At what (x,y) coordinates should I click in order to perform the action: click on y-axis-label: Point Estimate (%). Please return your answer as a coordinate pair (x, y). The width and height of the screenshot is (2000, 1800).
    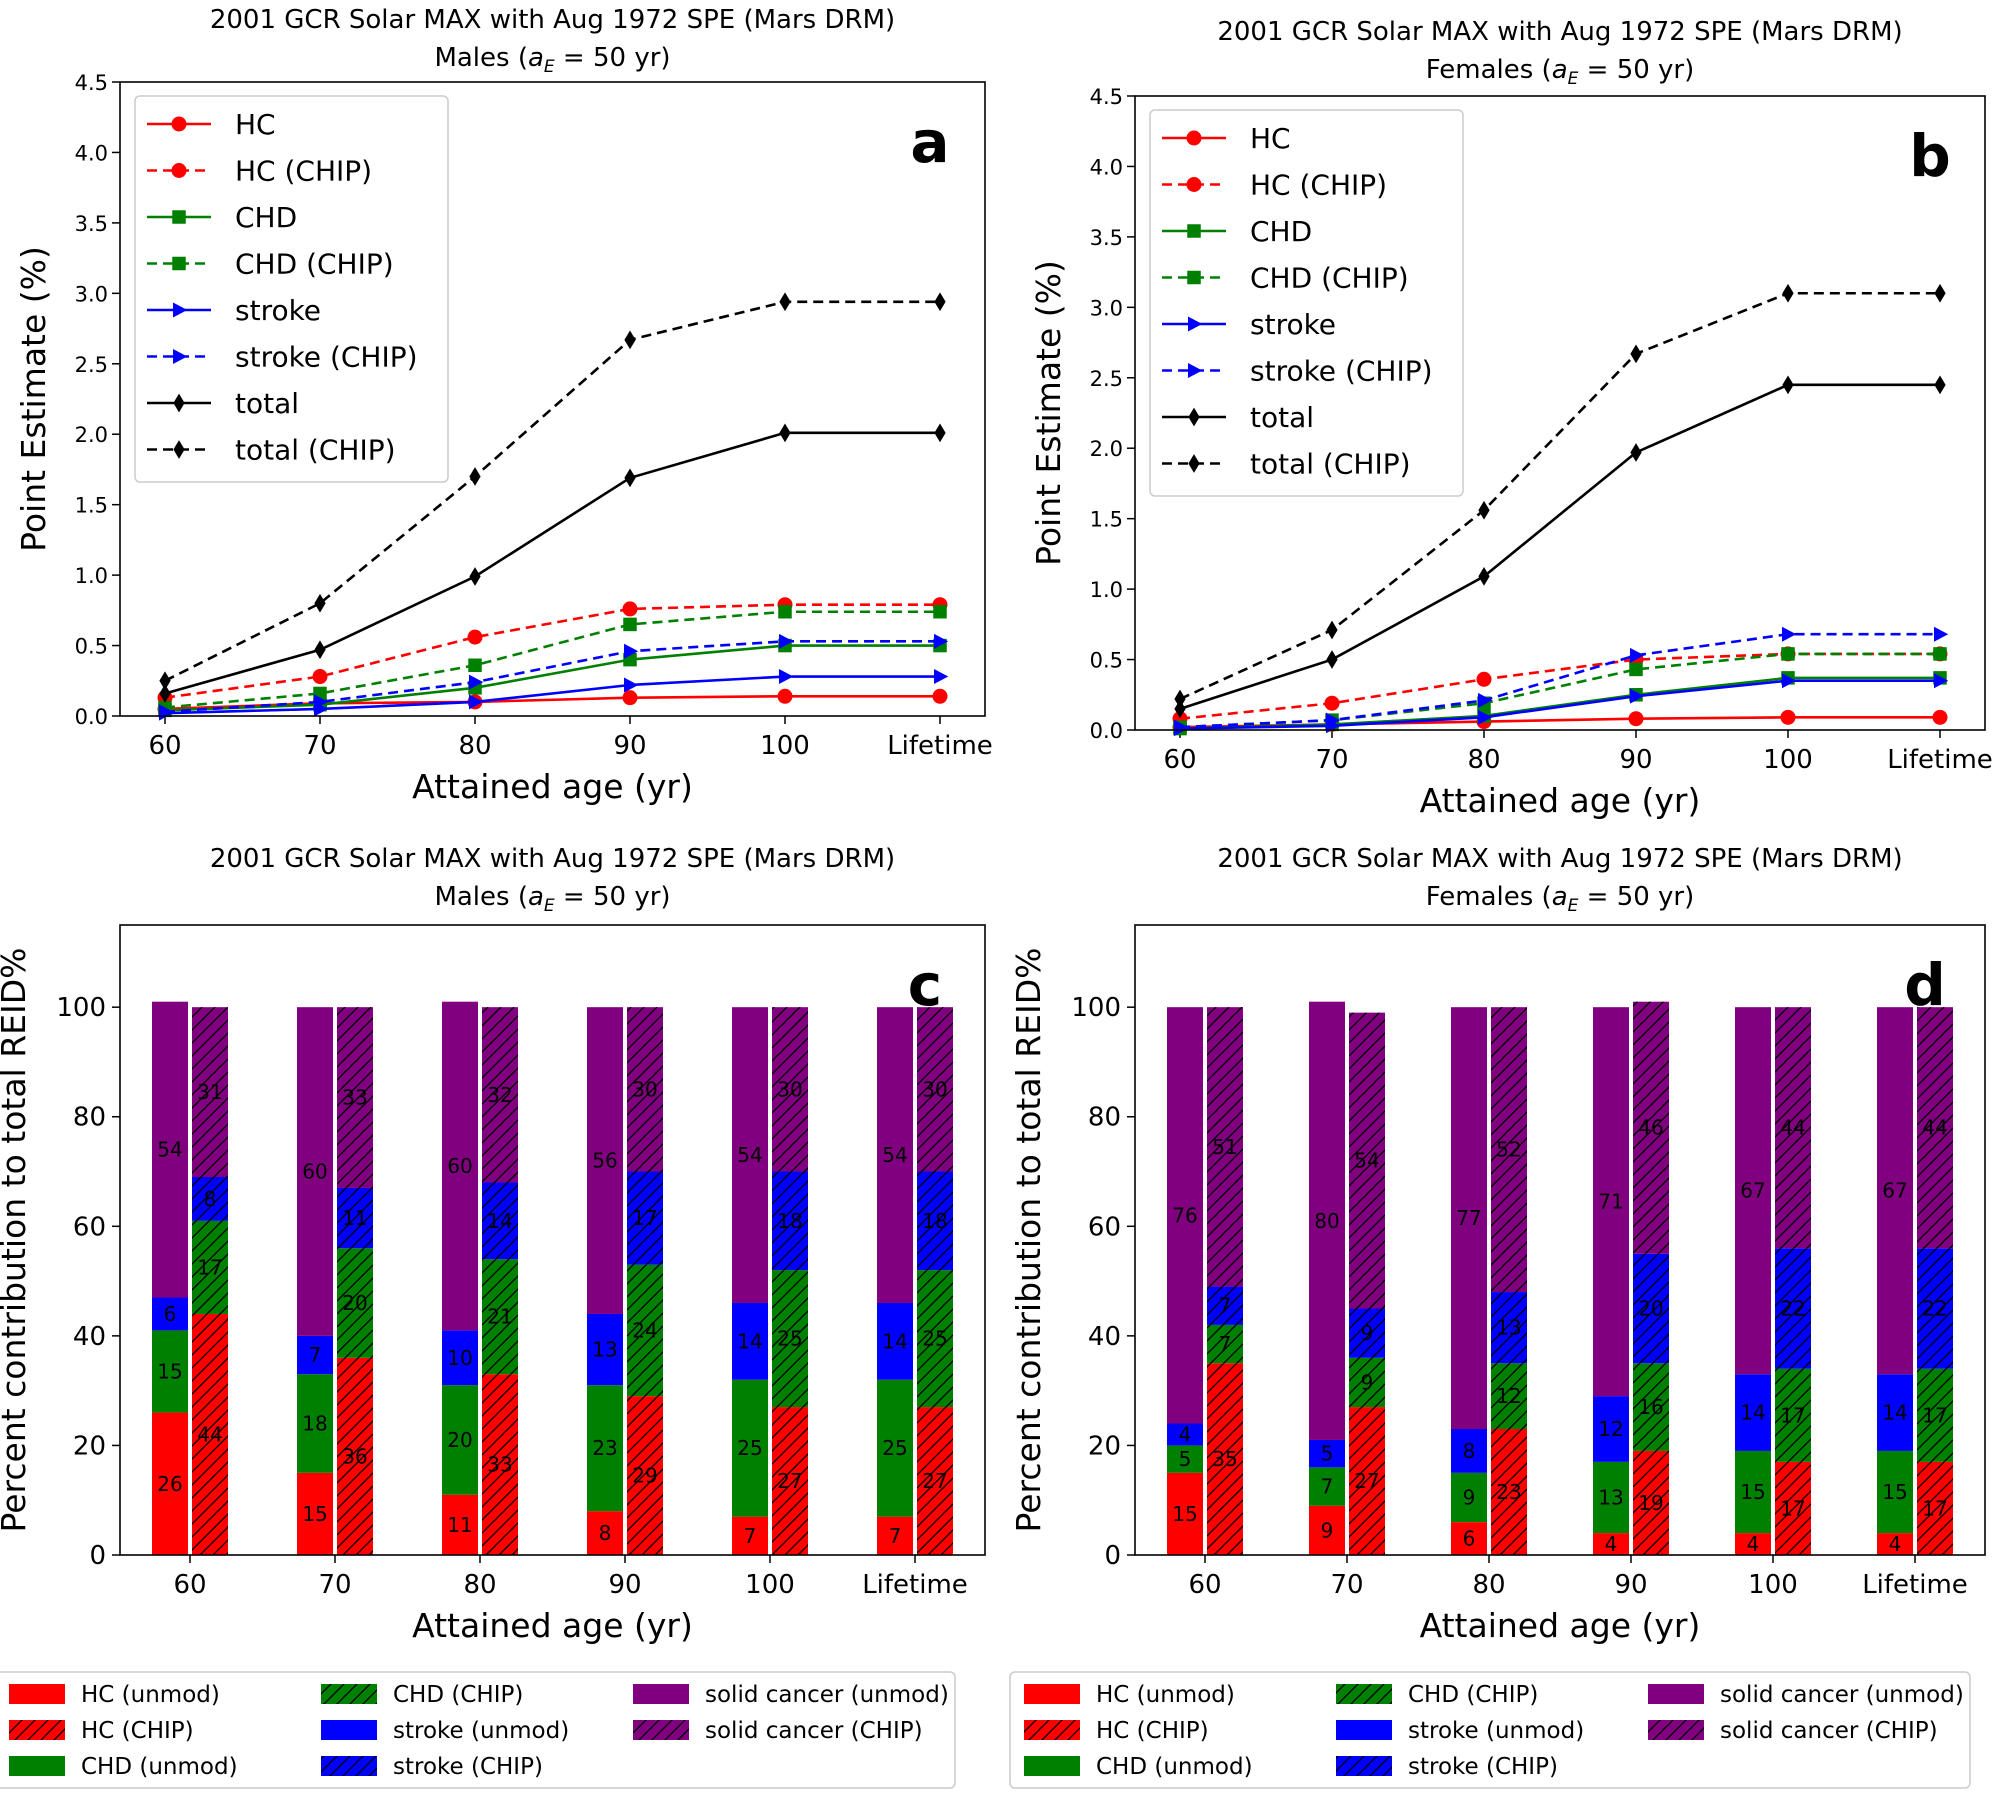
    Looking at the image, I should click on (33, 399).